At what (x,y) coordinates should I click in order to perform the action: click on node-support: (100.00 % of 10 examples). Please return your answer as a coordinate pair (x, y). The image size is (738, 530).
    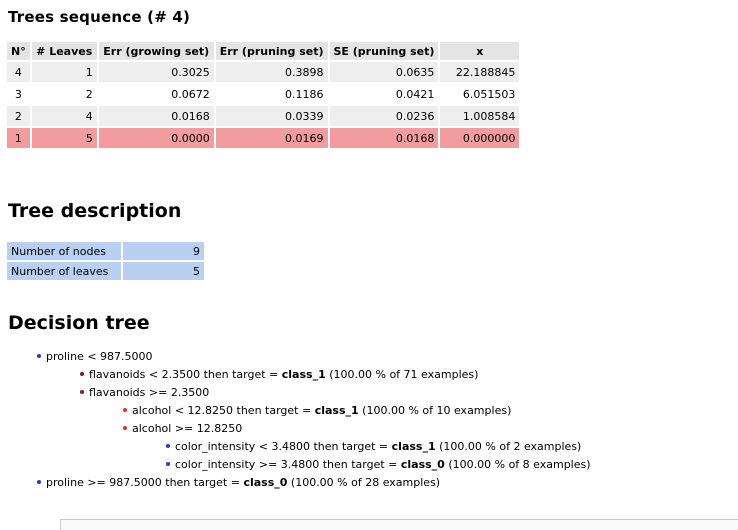
    Looking at the image, I should click on (435, 410).